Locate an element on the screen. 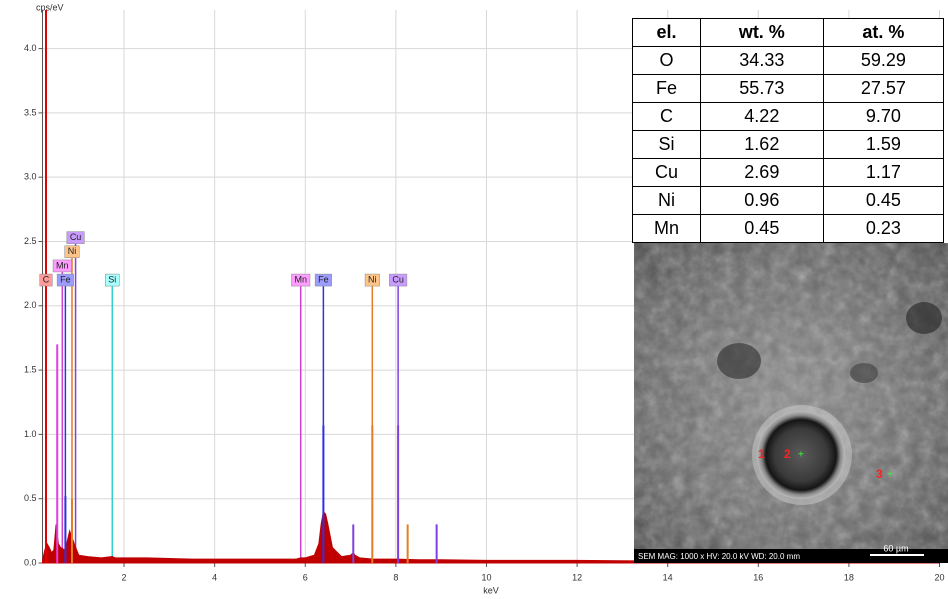 This screenshot has width=948, height=599. sem-info-bar is located at coordinates (791, 556).